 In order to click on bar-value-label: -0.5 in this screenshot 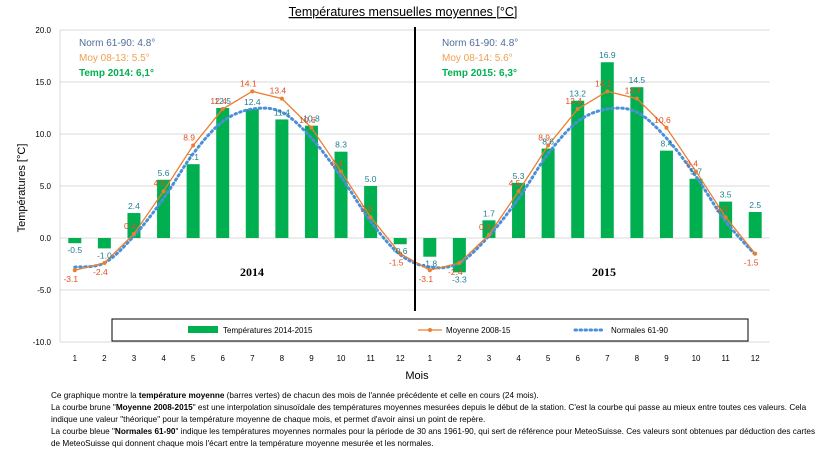, I will do `click(74, 250)`.